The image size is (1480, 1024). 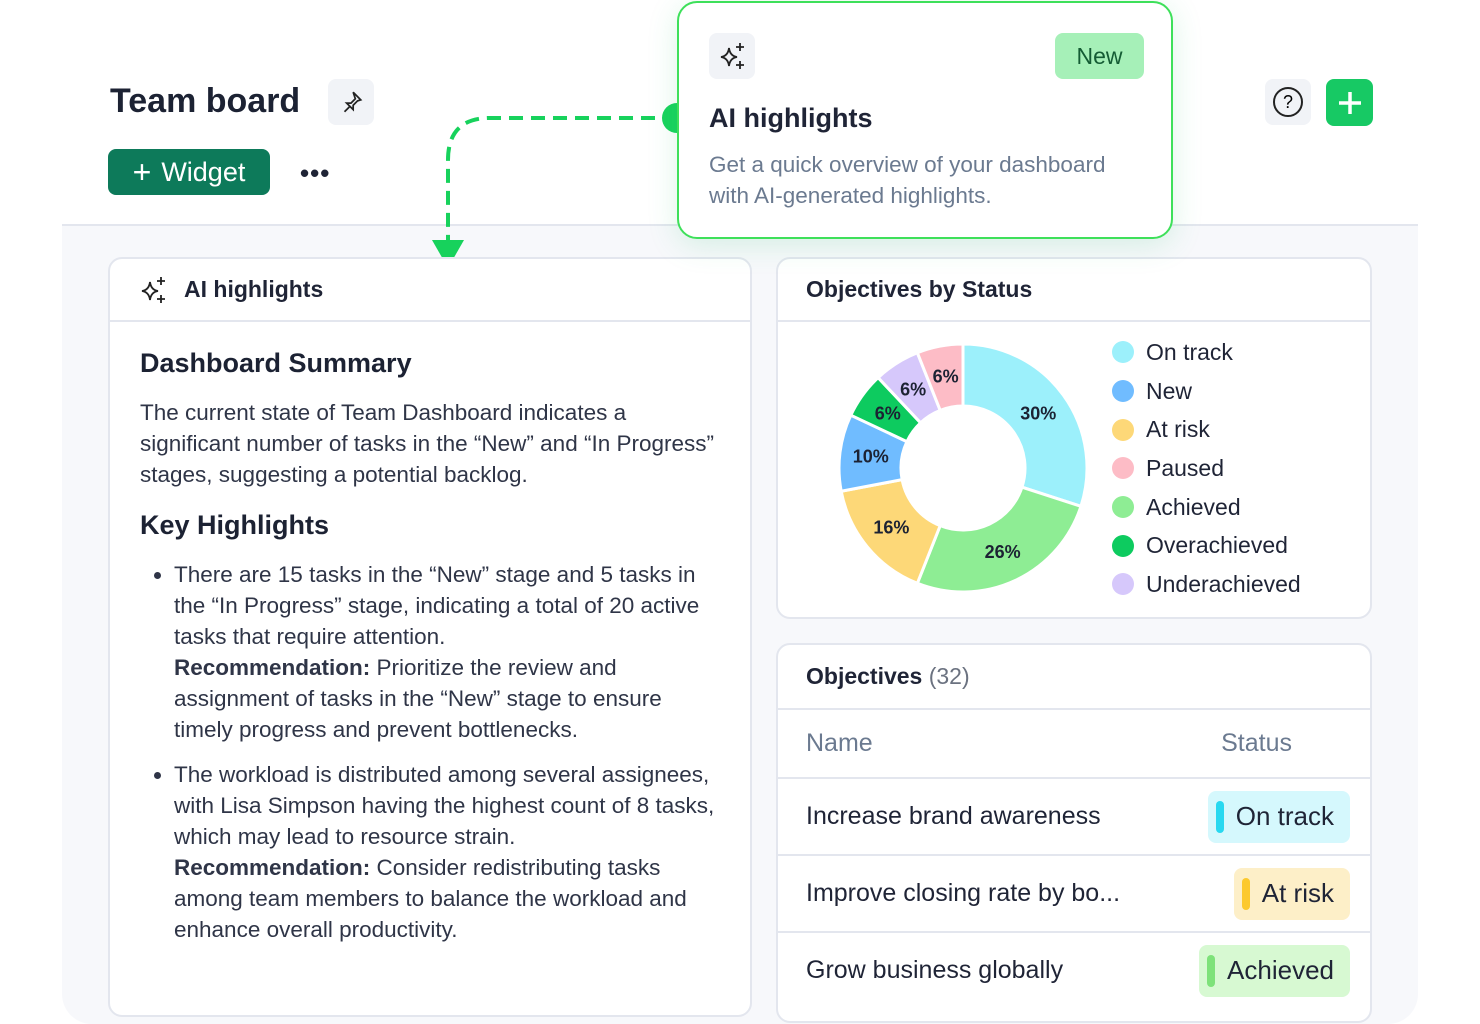 What do you see at coordinates (1206, 545) in the screenshot?
I see `legend-item: Overachieved` at bounding box center [1206, 545].